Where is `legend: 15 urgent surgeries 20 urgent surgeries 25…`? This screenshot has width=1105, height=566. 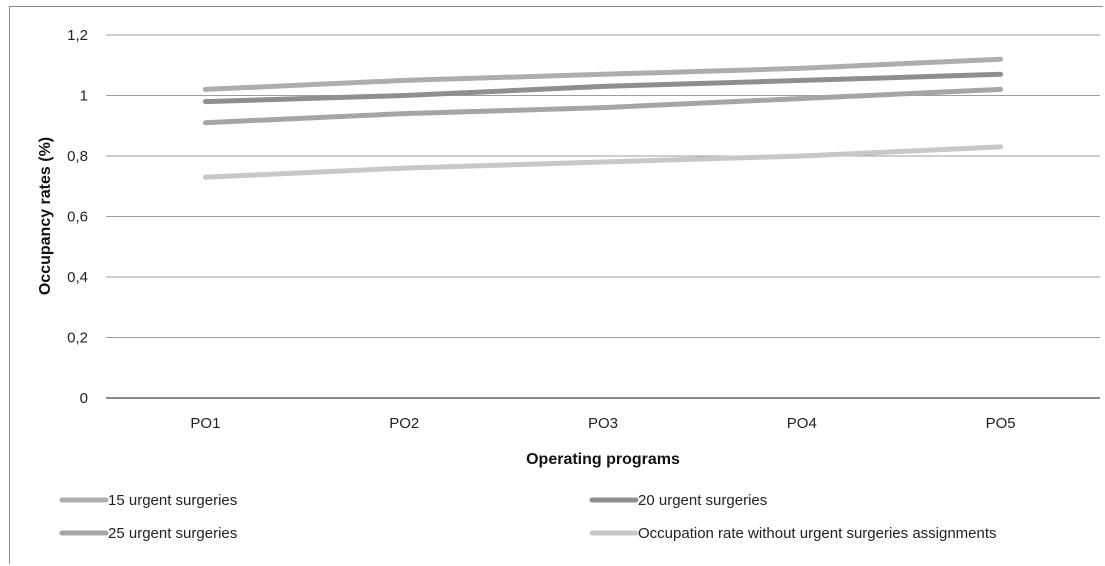 legend: 15 urgent surgeries 20 urgent surgeries 25… is located at coordinates (528, 517).